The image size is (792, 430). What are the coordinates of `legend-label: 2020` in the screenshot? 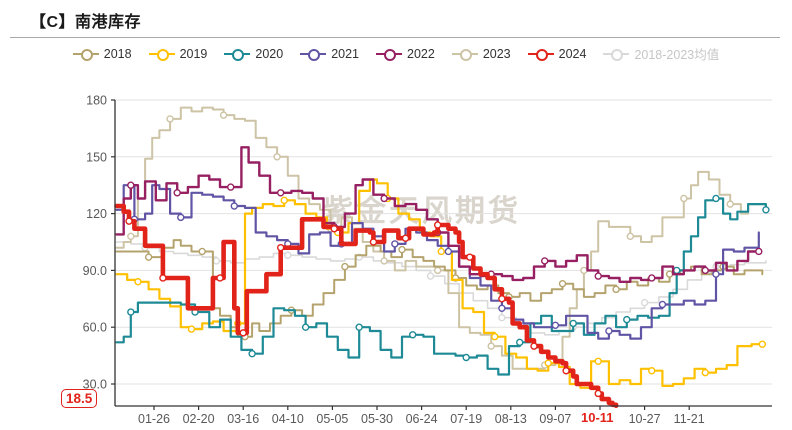 It's located at (269, 53).